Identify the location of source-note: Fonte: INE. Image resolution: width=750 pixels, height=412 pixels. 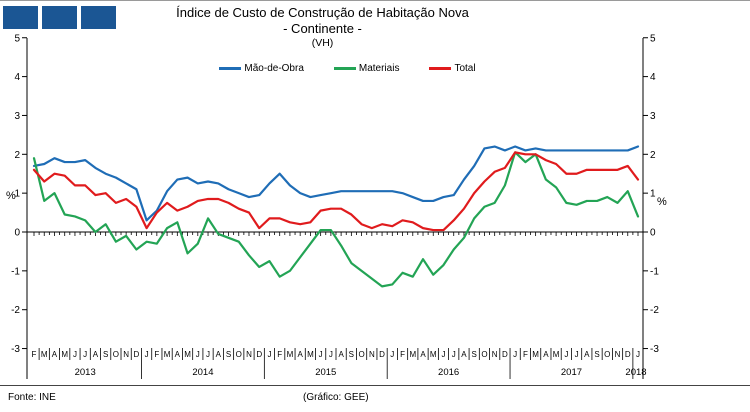
(32, 397).